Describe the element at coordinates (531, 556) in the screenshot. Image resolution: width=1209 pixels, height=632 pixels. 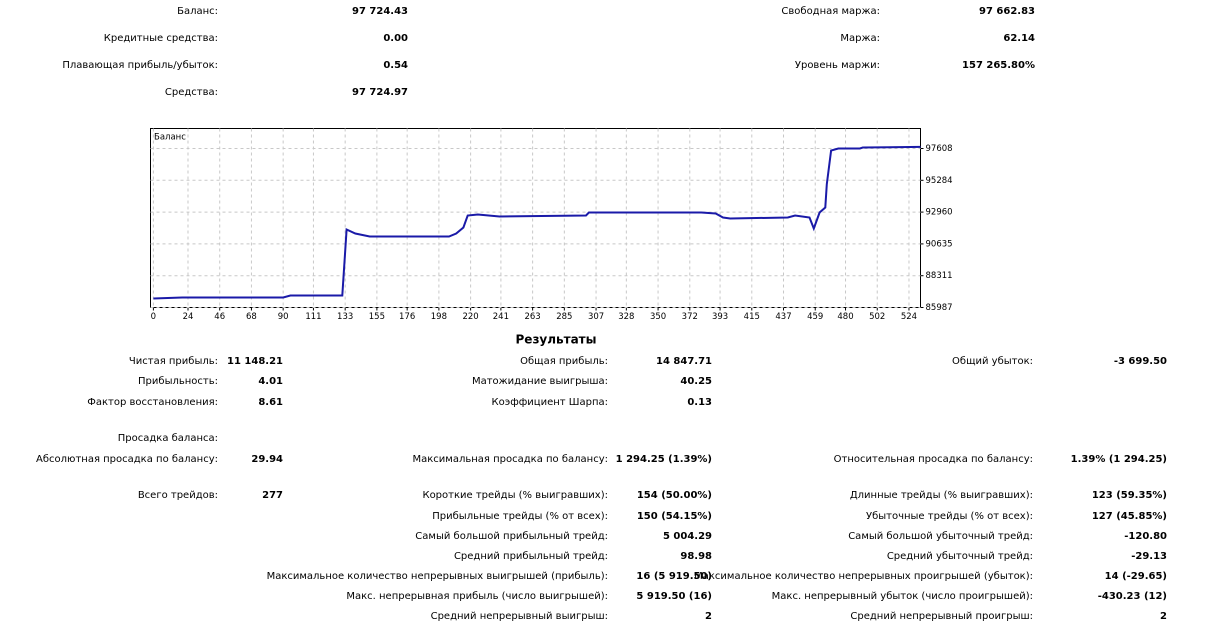
I see `result-label: Средний прибыльный трейд:` at that location.